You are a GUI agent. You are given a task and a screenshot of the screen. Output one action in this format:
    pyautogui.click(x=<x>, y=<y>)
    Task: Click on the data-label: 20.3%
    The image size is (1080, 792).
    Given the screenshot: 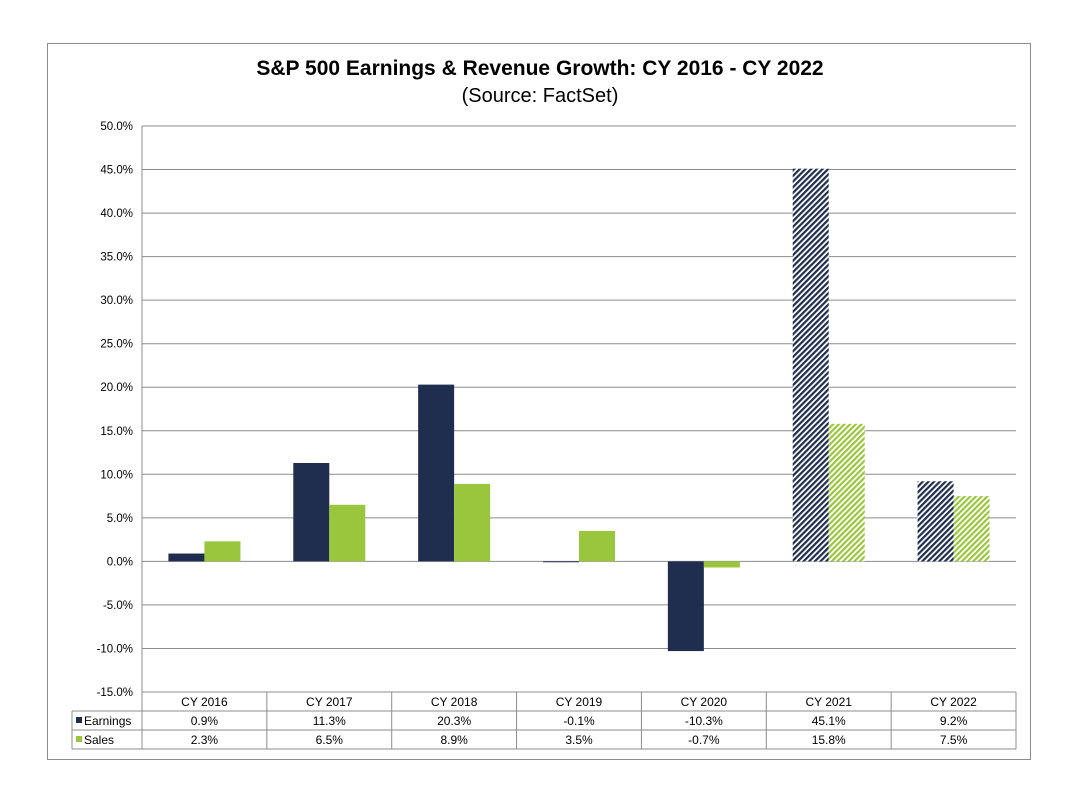 What is the action you would take?
    pyautogui.click(x=454, y=721)
    